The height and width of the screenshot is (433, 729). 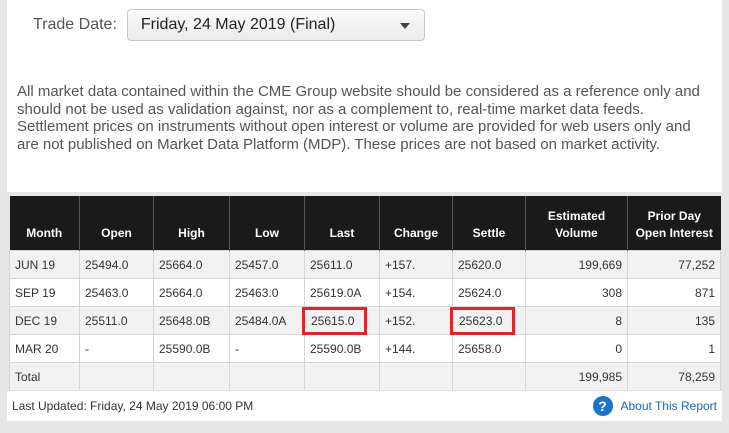 I want to click on col-header-high: High, so click(x=191, y=223).